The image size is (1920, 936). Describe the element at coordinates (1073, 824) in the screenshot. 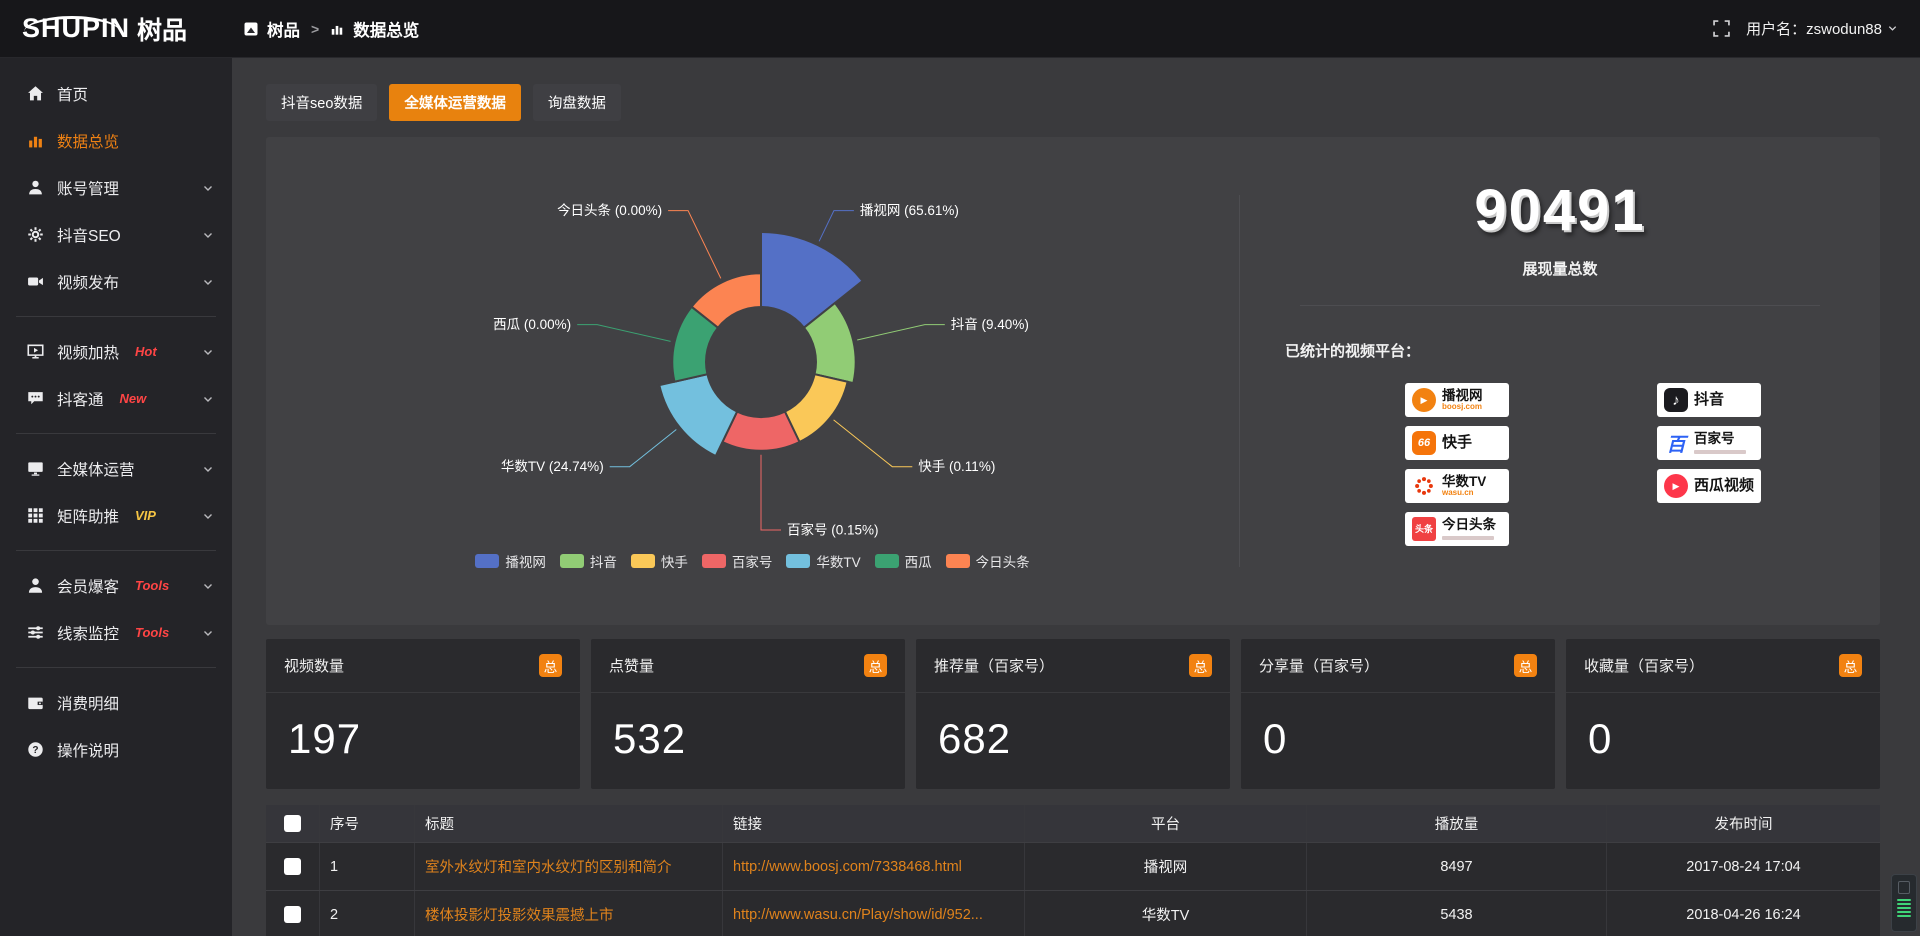

I see `table-header-row: 序号 标题 链接 平台 播放量 发布时间` at that location.